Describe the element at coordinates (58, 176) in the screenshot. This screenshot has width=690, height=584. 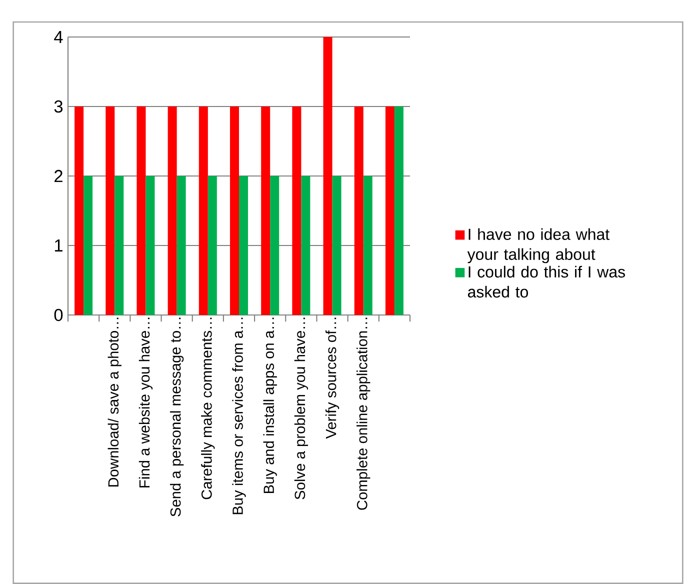
I see `y-tick-label: 2` at that location.